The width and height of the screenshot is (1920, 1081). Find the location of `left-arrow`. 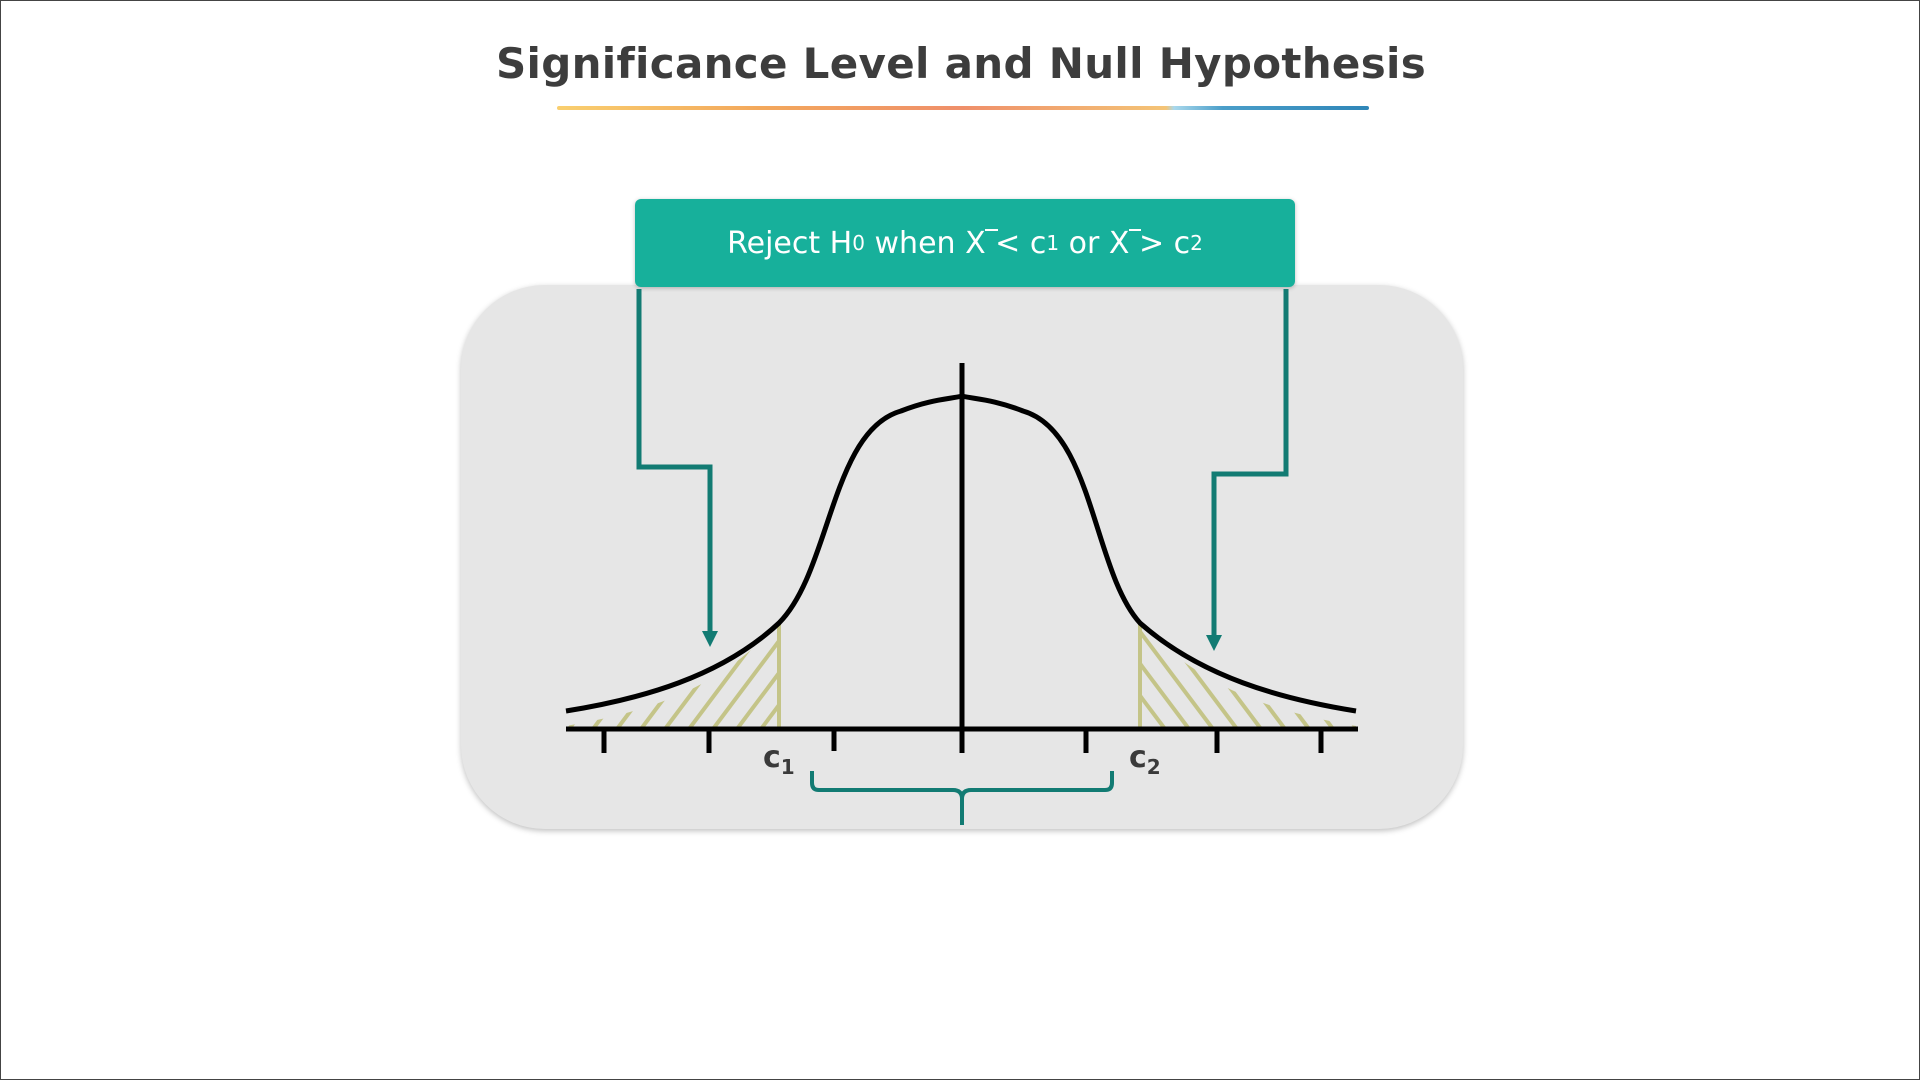

left-arrow is located at coordinates (677, 468).